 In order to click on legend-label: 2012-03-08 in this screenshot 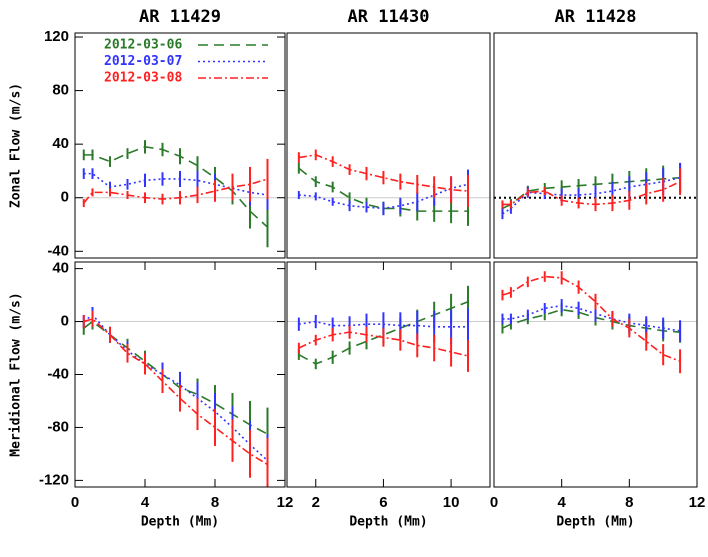, I will do `click(143, 78)`.